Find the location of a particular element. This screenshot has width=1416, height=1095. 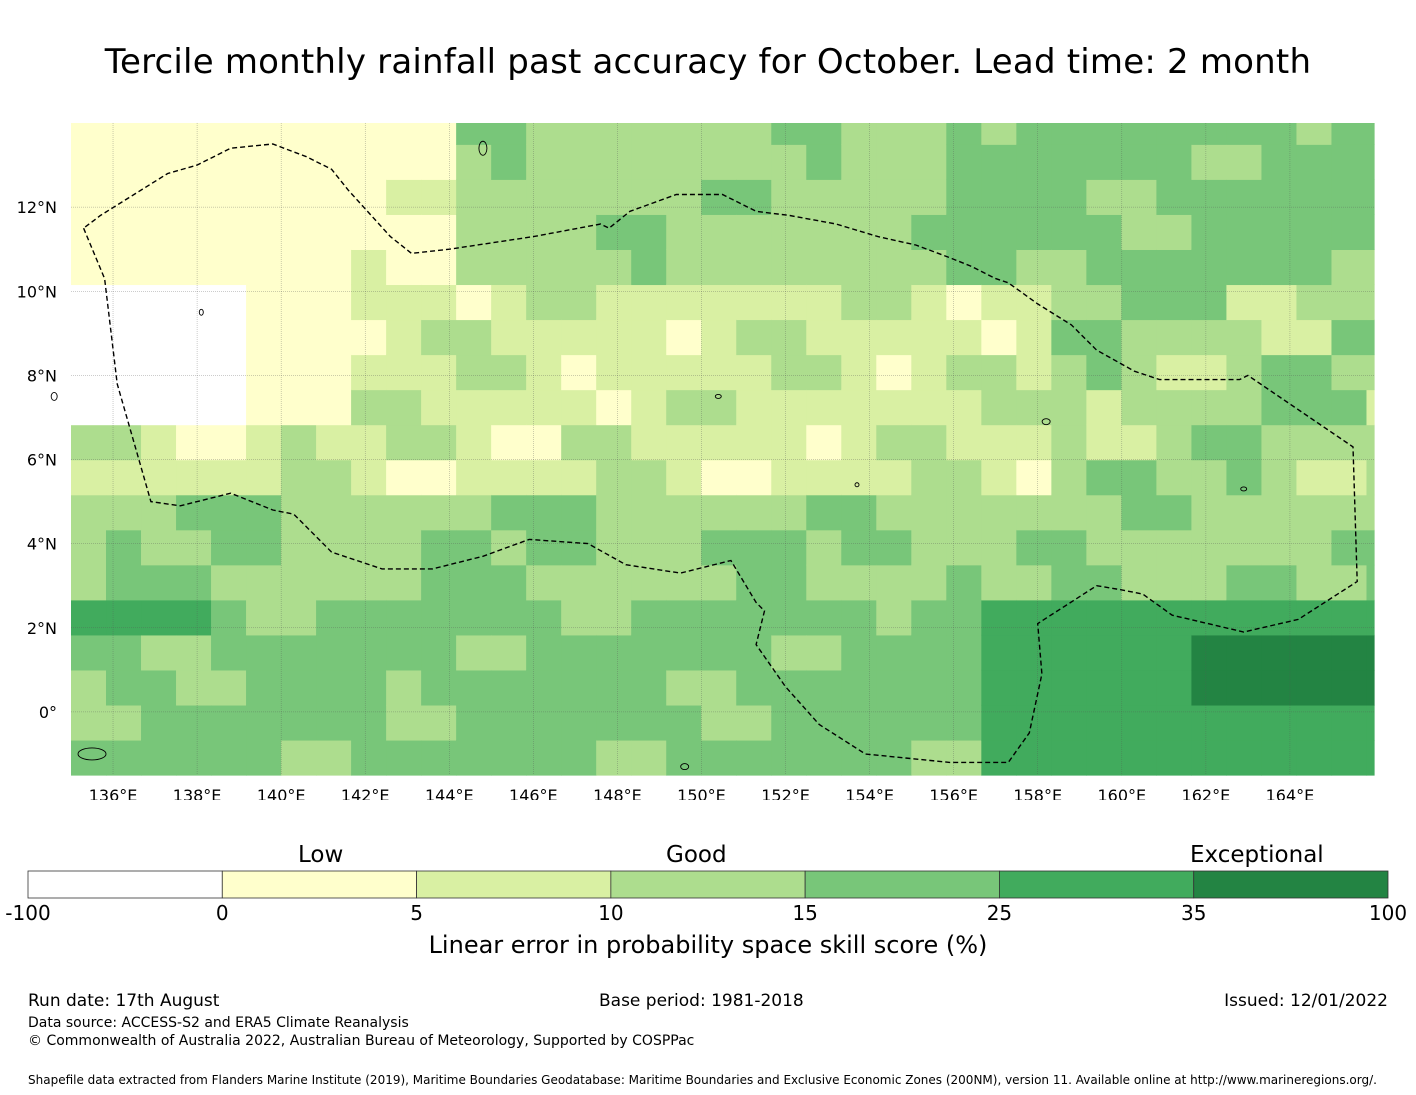

colorbar-tick-label: 0 is located at coordinates (222, 913).